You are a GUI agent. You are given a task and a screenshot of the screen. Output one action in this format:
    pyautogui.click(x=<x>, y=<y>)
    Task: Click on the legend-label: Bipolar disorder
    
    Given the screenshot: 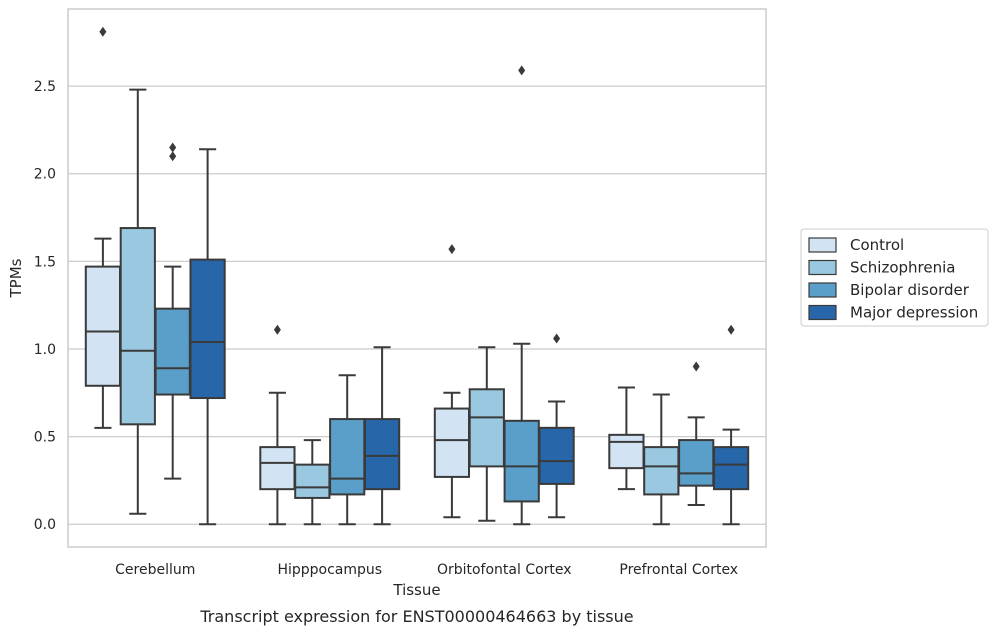 What is the action you would take?
    pyautogui.click(x=910, y=290)
    